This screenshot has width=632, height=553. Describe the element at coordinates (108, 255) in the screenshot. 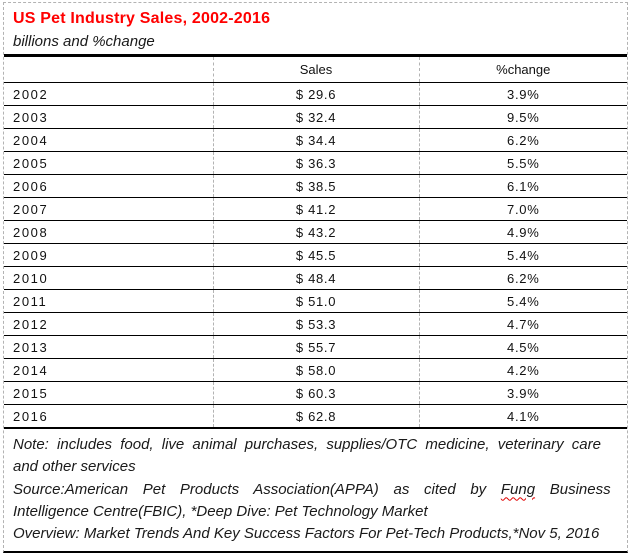

I see `year-cell: 2009` at that location.